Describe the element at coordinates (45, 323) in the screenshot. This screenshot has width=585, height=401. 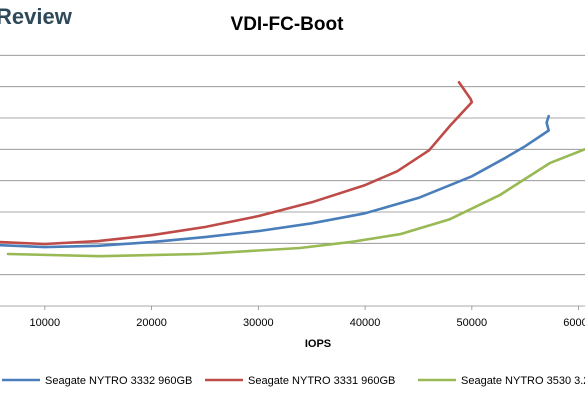
I see `x-tick-label: 10000` at that location.